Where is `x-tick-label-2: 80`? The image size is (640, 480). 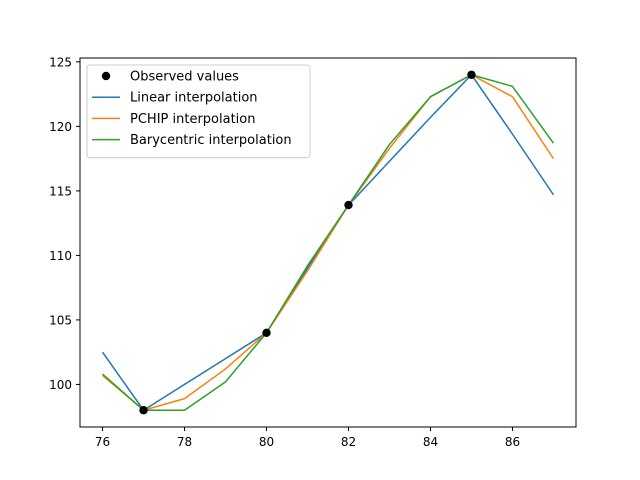
x-tick-label-2: 80 is located at coordinates (266, 442).